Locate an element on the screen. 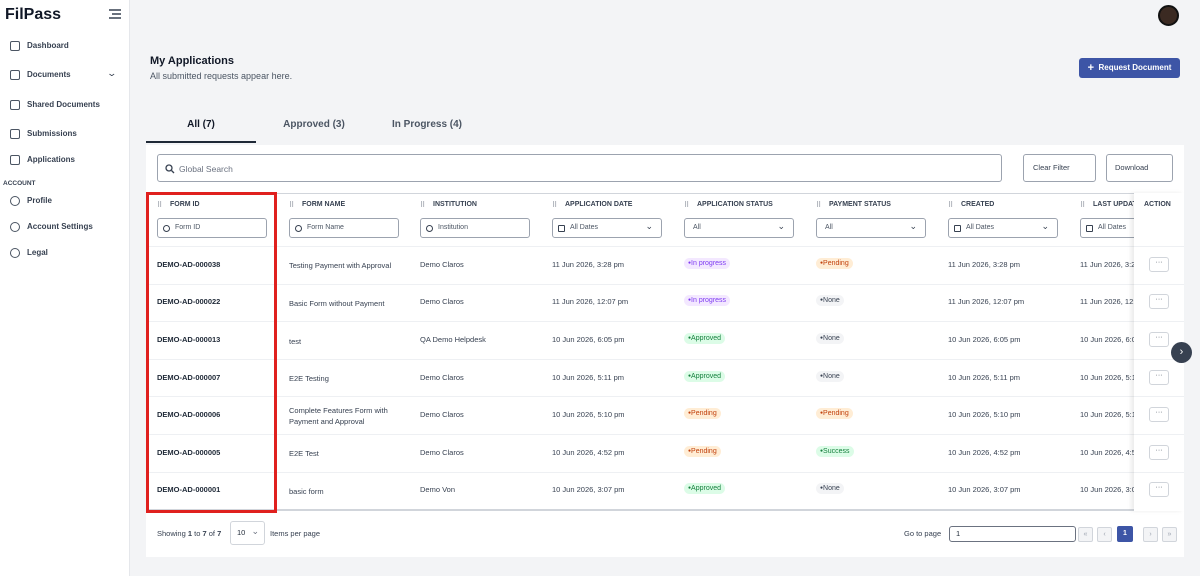  created-date: 10 Jun 2026, 5:10 pm is located at coordinates (984, 415).